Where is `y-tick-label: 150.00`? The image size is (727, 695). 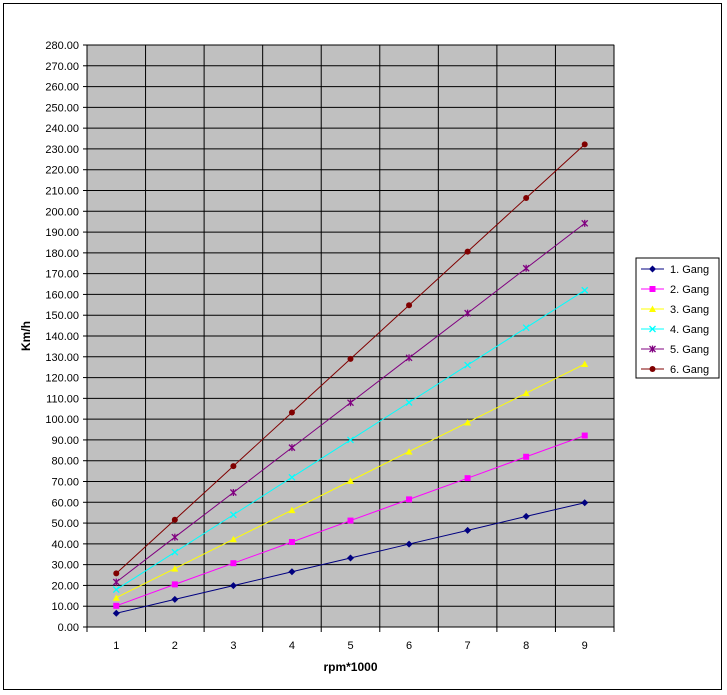
y-tick-label: 150.00 is located at coordinates (62, 316).